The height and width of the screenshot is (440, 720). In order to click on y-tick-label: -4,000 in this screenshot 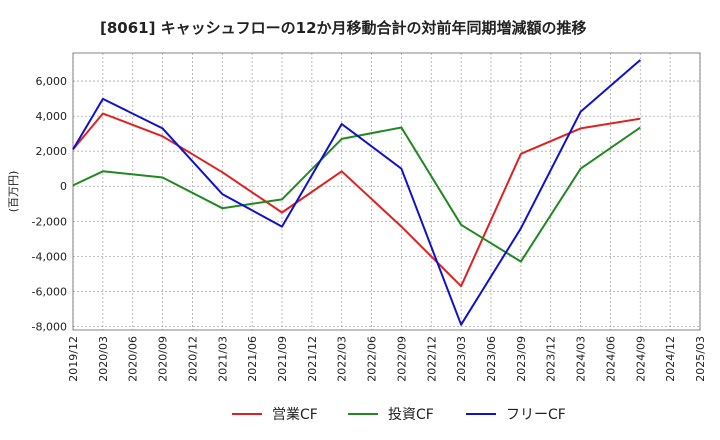, I will do `click(49, 256)`.